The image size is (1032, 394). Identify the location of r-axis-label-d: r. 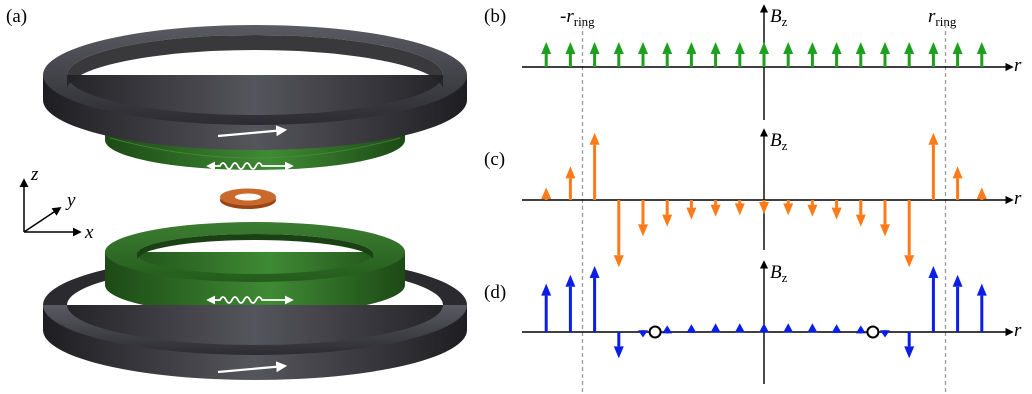
(1018, 330).